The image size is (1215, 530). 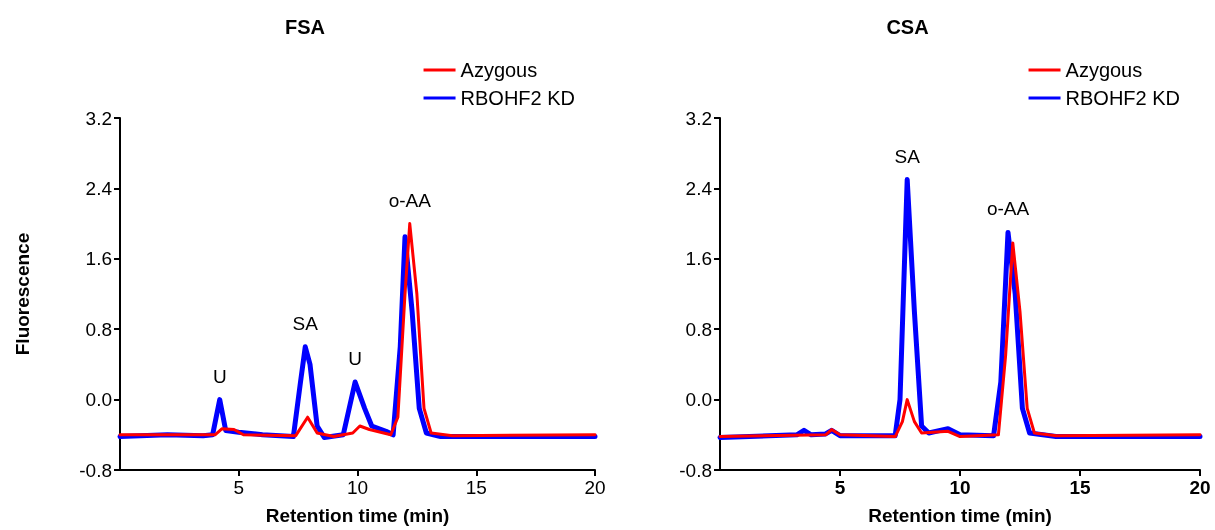 What do you see at coordinates (305, 27) in the screenshot?
I see `chart-title: FSA` at bounding box center [305, 27].